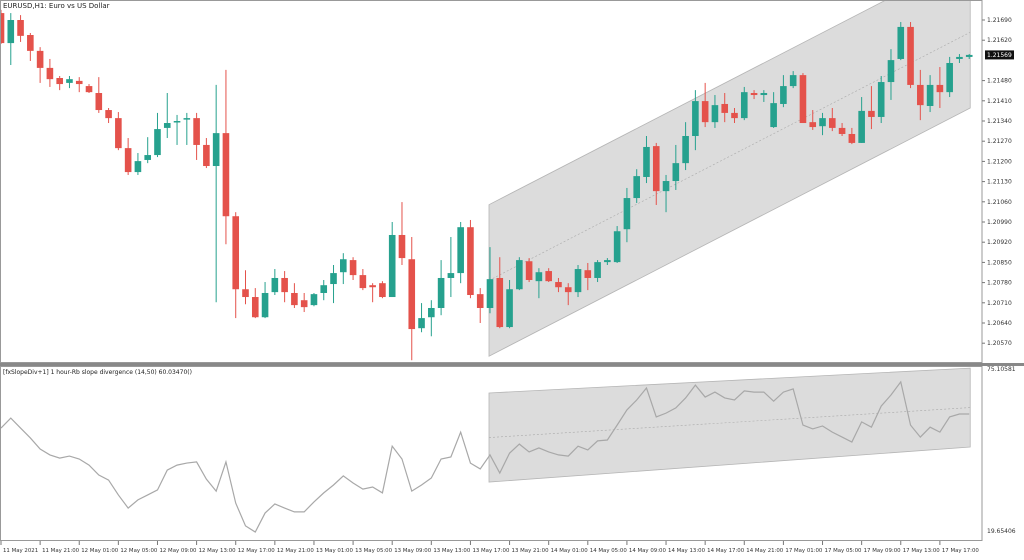  What do you see at coordinates (687, 551) in the screenshot?
I see `time-tick-label: 14 May 13:00` at bounding box center [687, 551].